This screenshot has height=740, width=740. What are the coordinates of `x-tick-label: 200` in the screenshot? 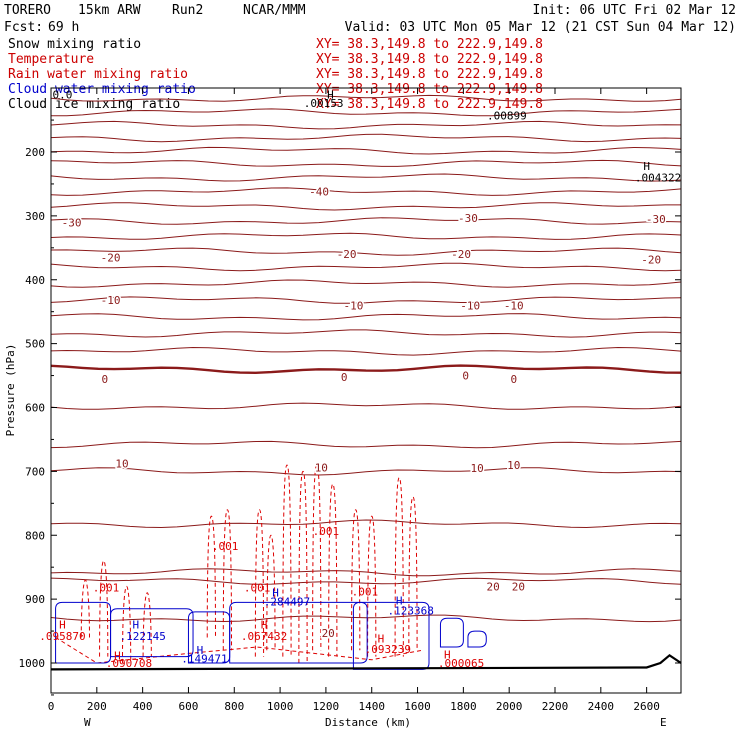 It's located at (97, 706).